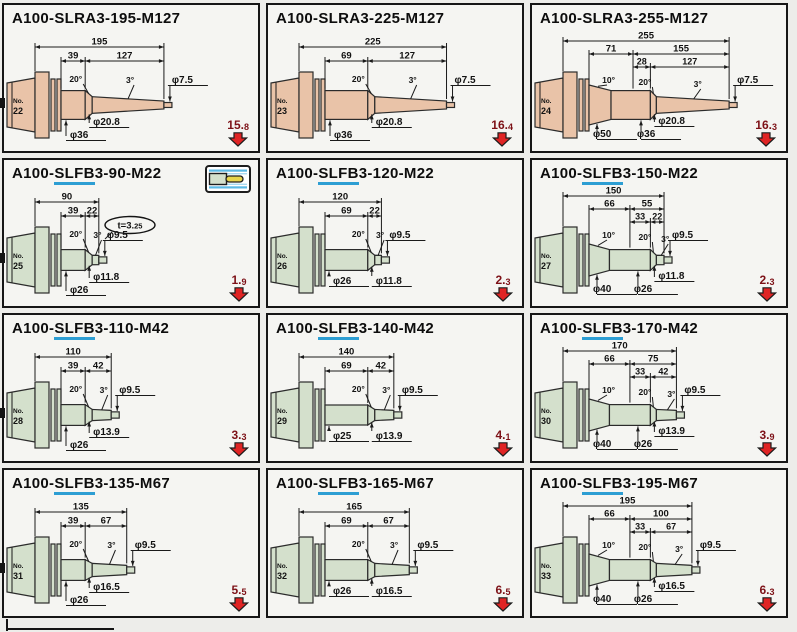 The image size is (797, 632). Describe the element at coordinates (621, 240) in the screenshot. I see `tool-holder-drawing: No.27 150 66 55 33 22 10° 20° 3° φ9.5 φ11.8 φ40 φ26` at that location.